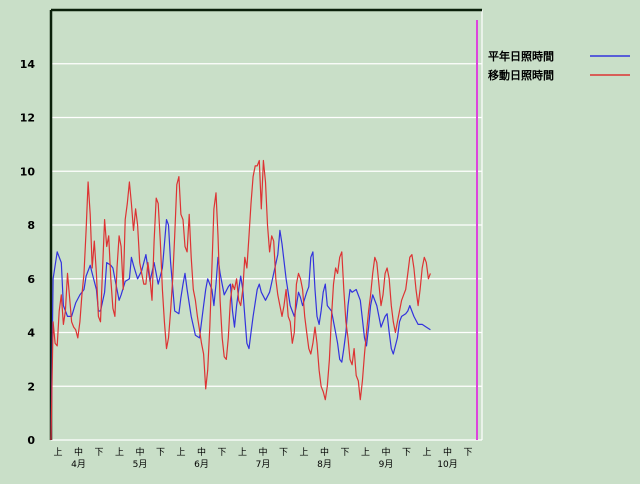 Image resolution: width=640 pixels, height=484 pixels. What do you see at coordinates (27, 118) in the screenshot?
I see `y-tick-label: 12` at bounding box center [27, 118].